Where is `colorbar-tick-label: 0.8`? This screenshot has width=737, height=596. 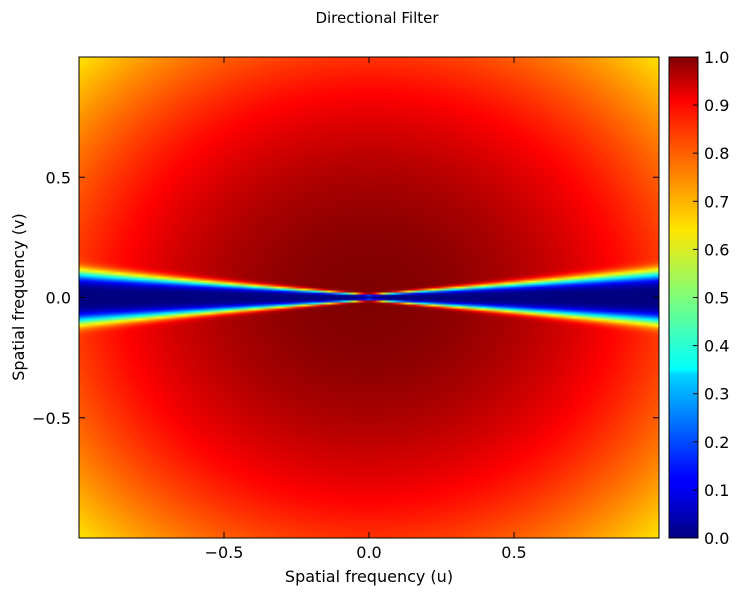 colorbar-tick-label: 0.8 is located at coordinates (716, 153).